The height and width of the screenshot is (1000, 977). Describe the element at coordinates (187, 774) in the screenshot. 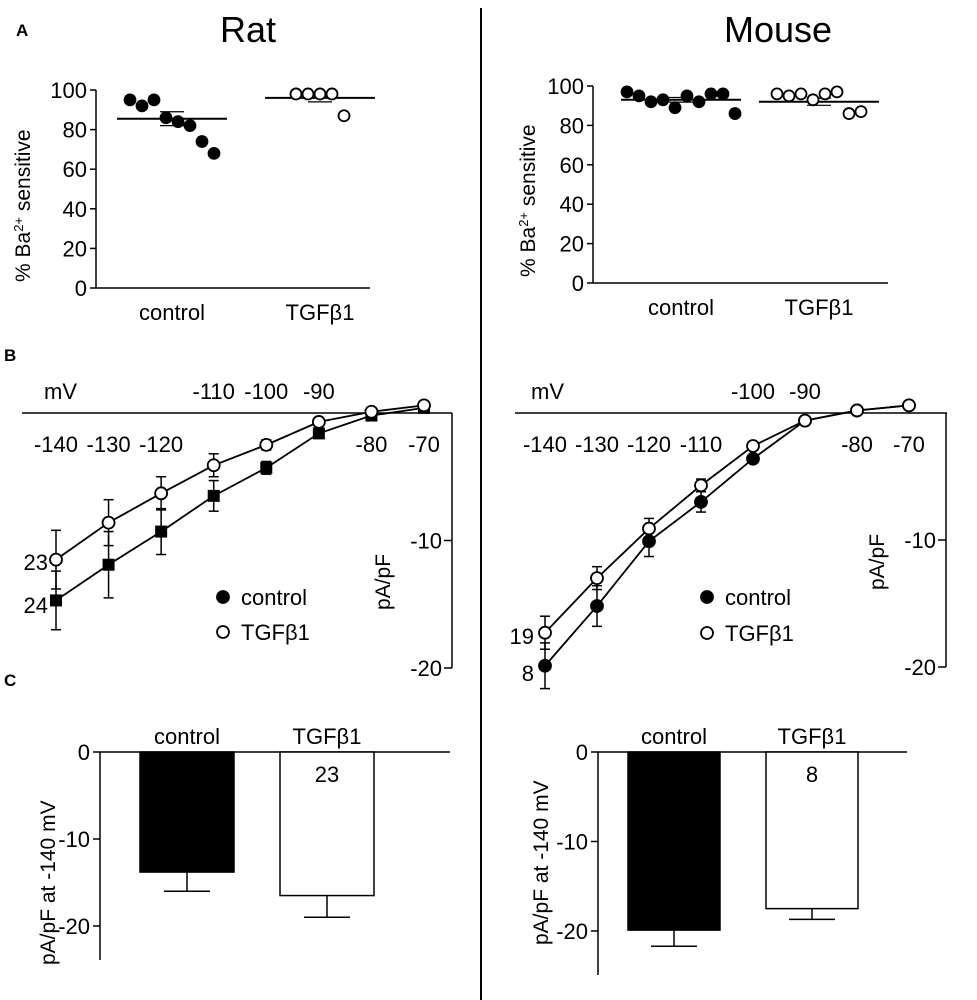

I see `bar-n-label: 24` at that location.